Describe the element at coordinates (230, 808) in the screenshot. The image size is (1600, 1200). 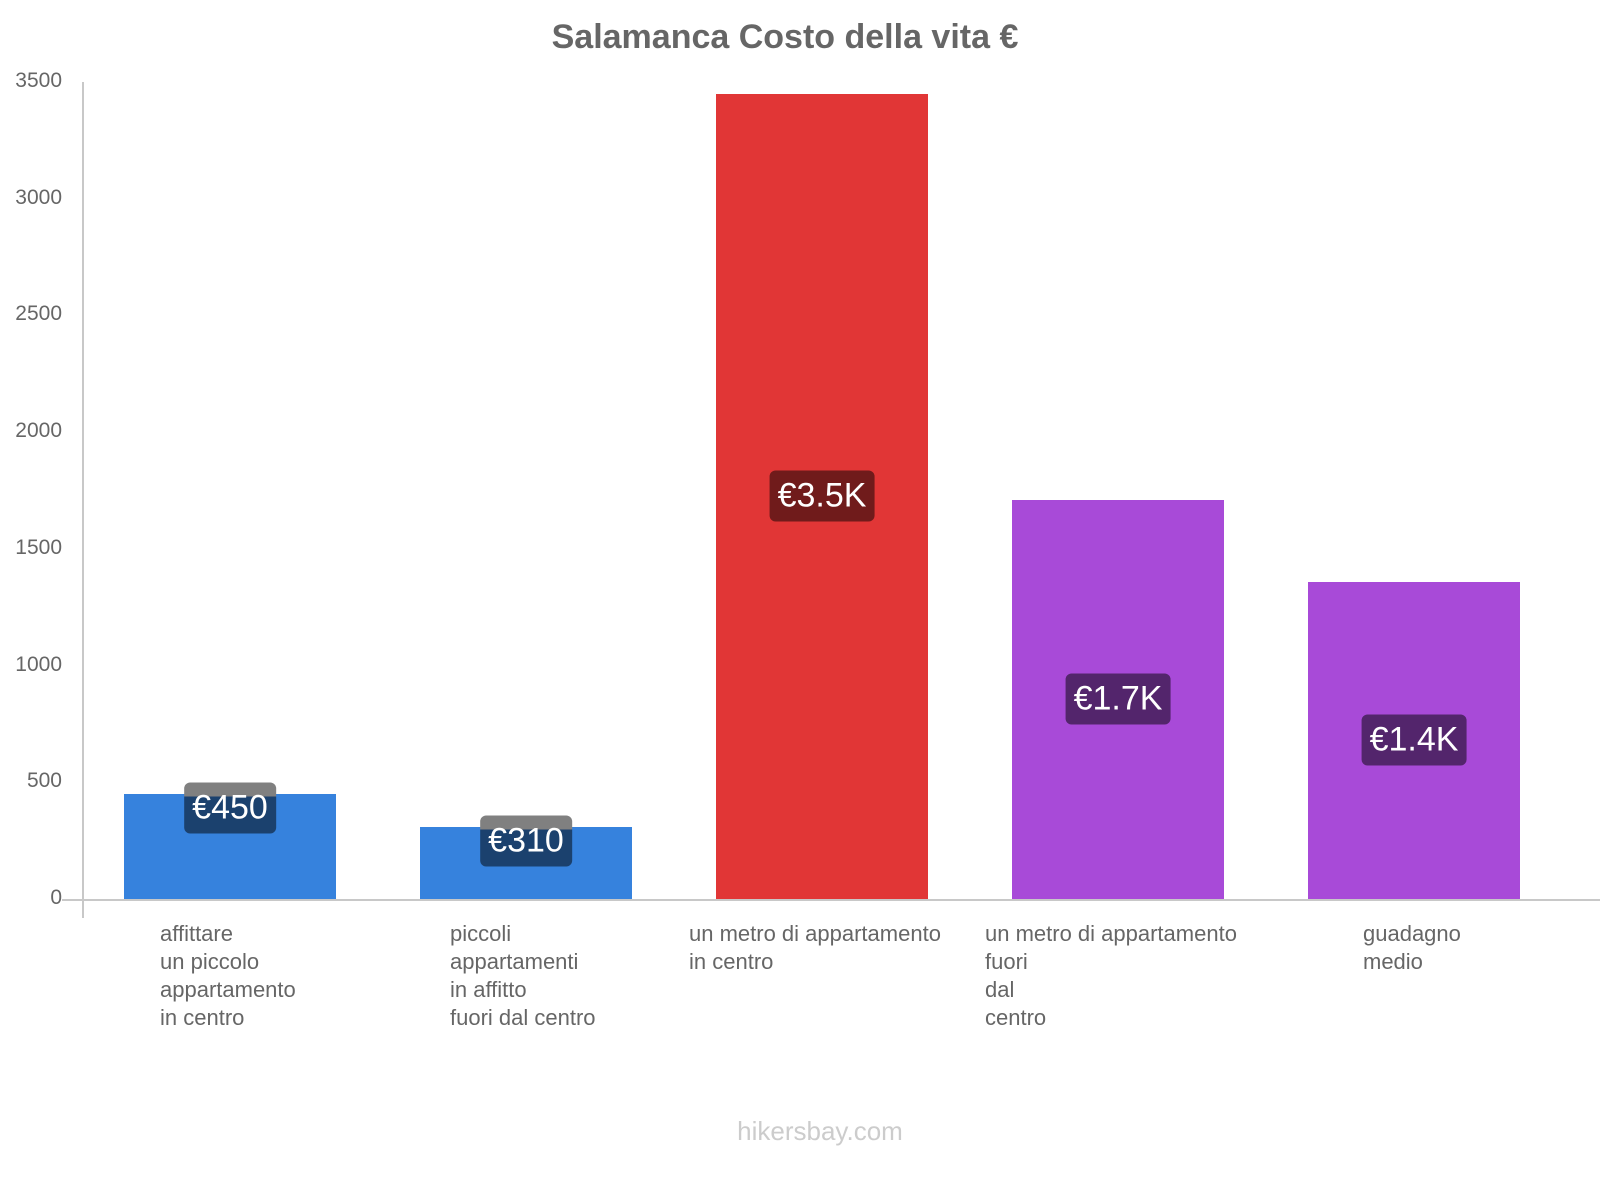
I see `value-label: €450` at that location.